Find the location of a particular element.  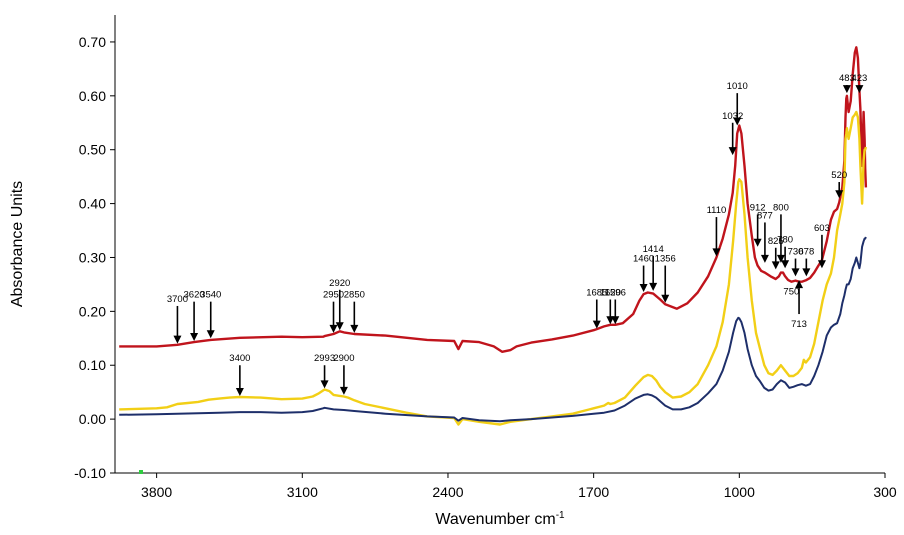

annotation-label: 1460 is located at coordinates (643, 259).